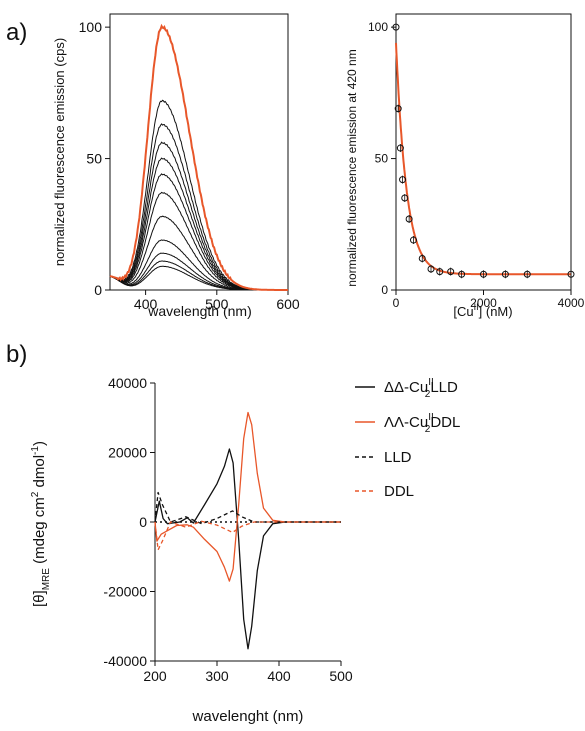 Image resolution: width=585 pixels, height=731 pixels. What do you see at coordinates (16, 32) in the screenshot?
I see `panel-a-label: a)` at bounding box center [16, 32].